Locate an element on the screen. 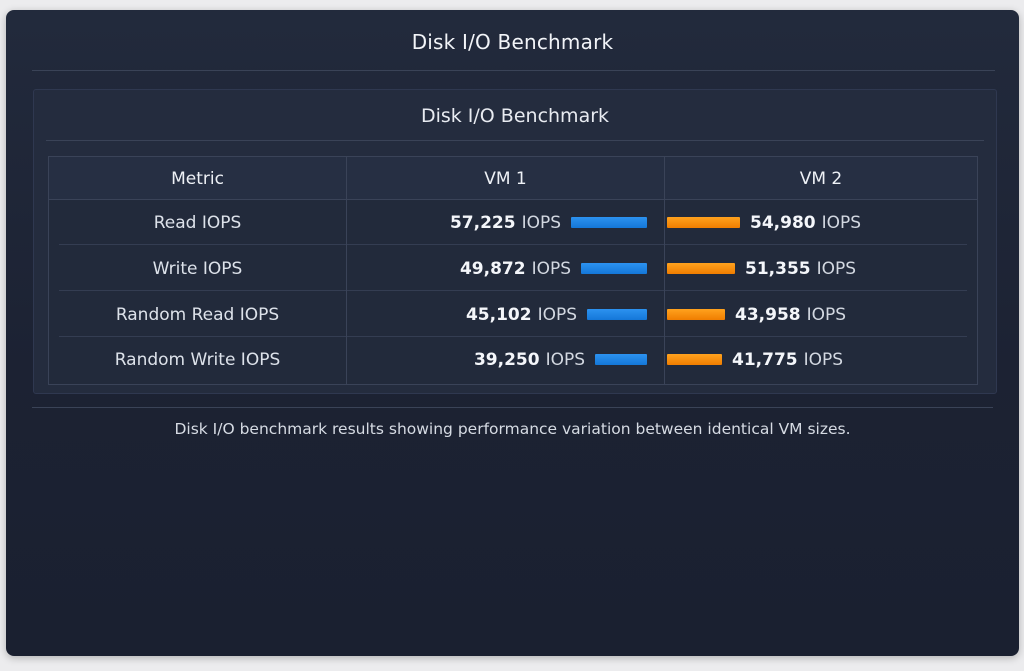 Image resolution: width=1024 pixels, height=671 pixels. vm1-cell: 39,250 IOPS is located at coordinates (497, 359).